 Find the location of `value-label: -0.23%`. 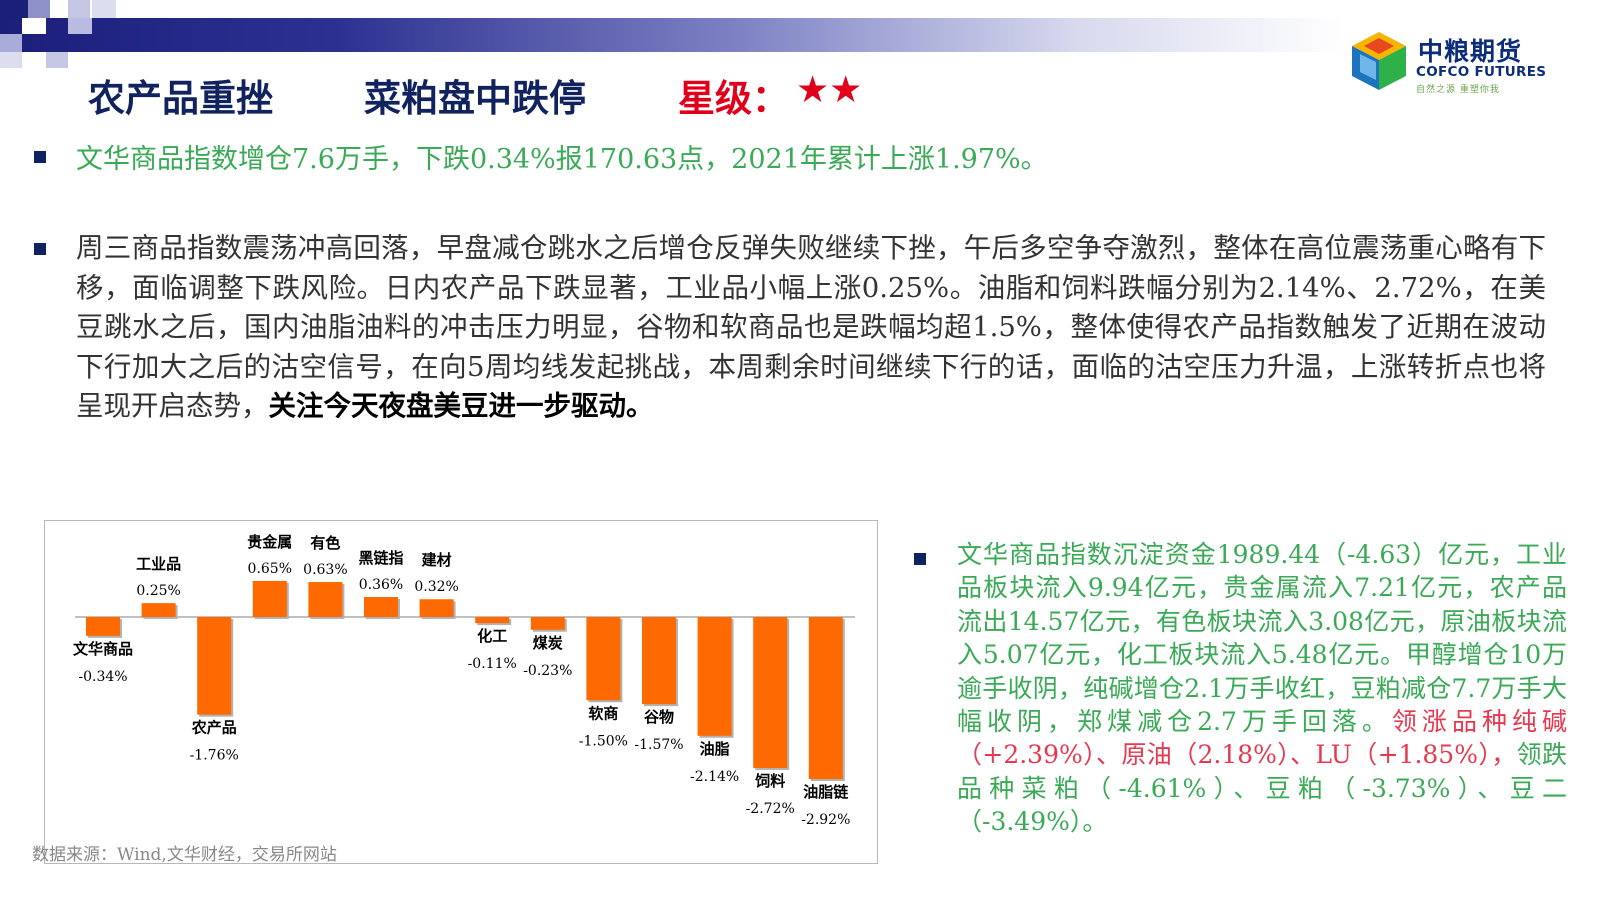

value-label: -0.23% is located at coordinates (547, 671).